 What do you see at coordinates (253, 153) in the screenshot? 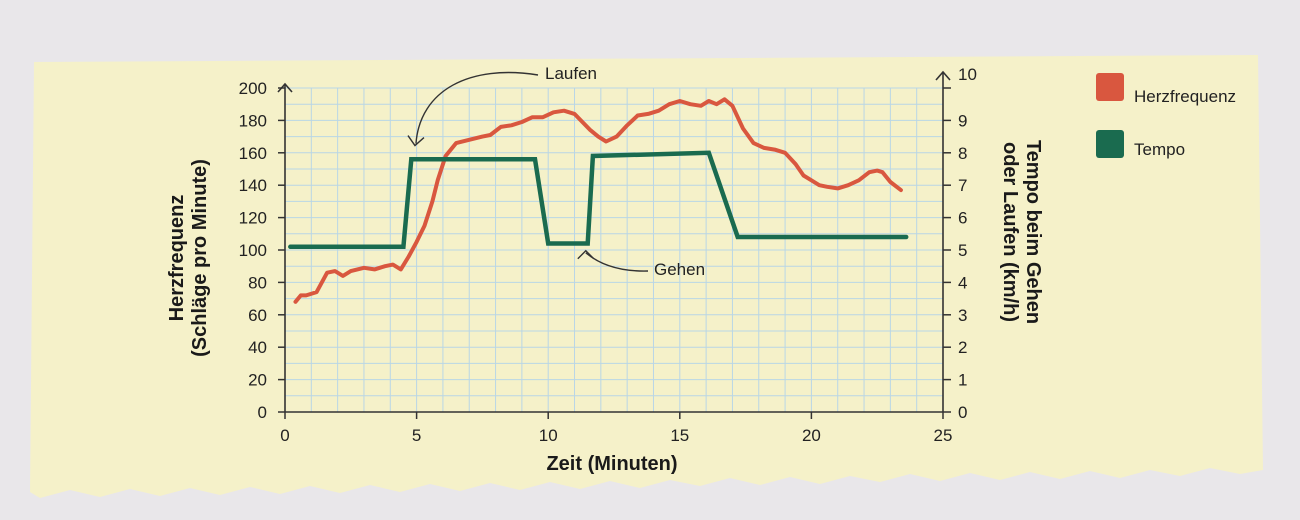
I see `left-axis-tick-label: 160` at bounding box center [253, 153].